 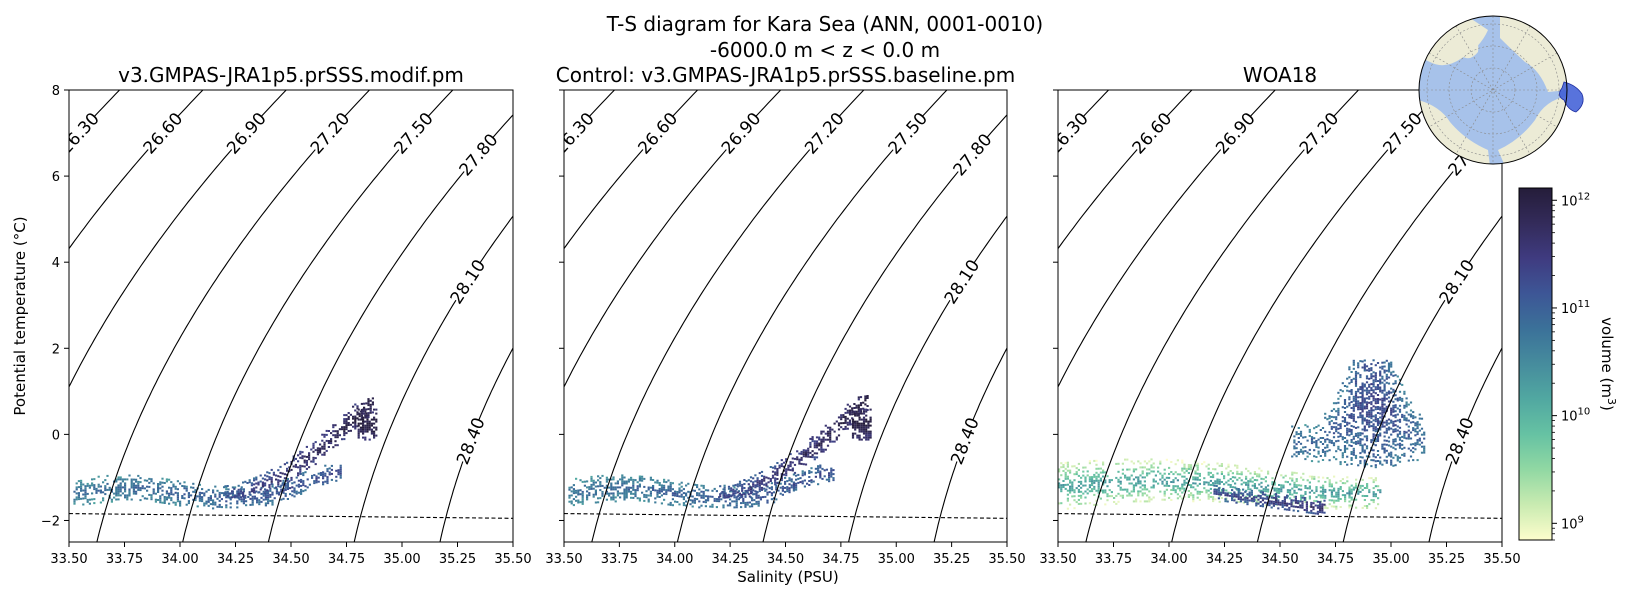 What do you see at coordinates (476, 444) in the screenshot?
I see `isopycnal-28.40` at bounding box center [476, 444].